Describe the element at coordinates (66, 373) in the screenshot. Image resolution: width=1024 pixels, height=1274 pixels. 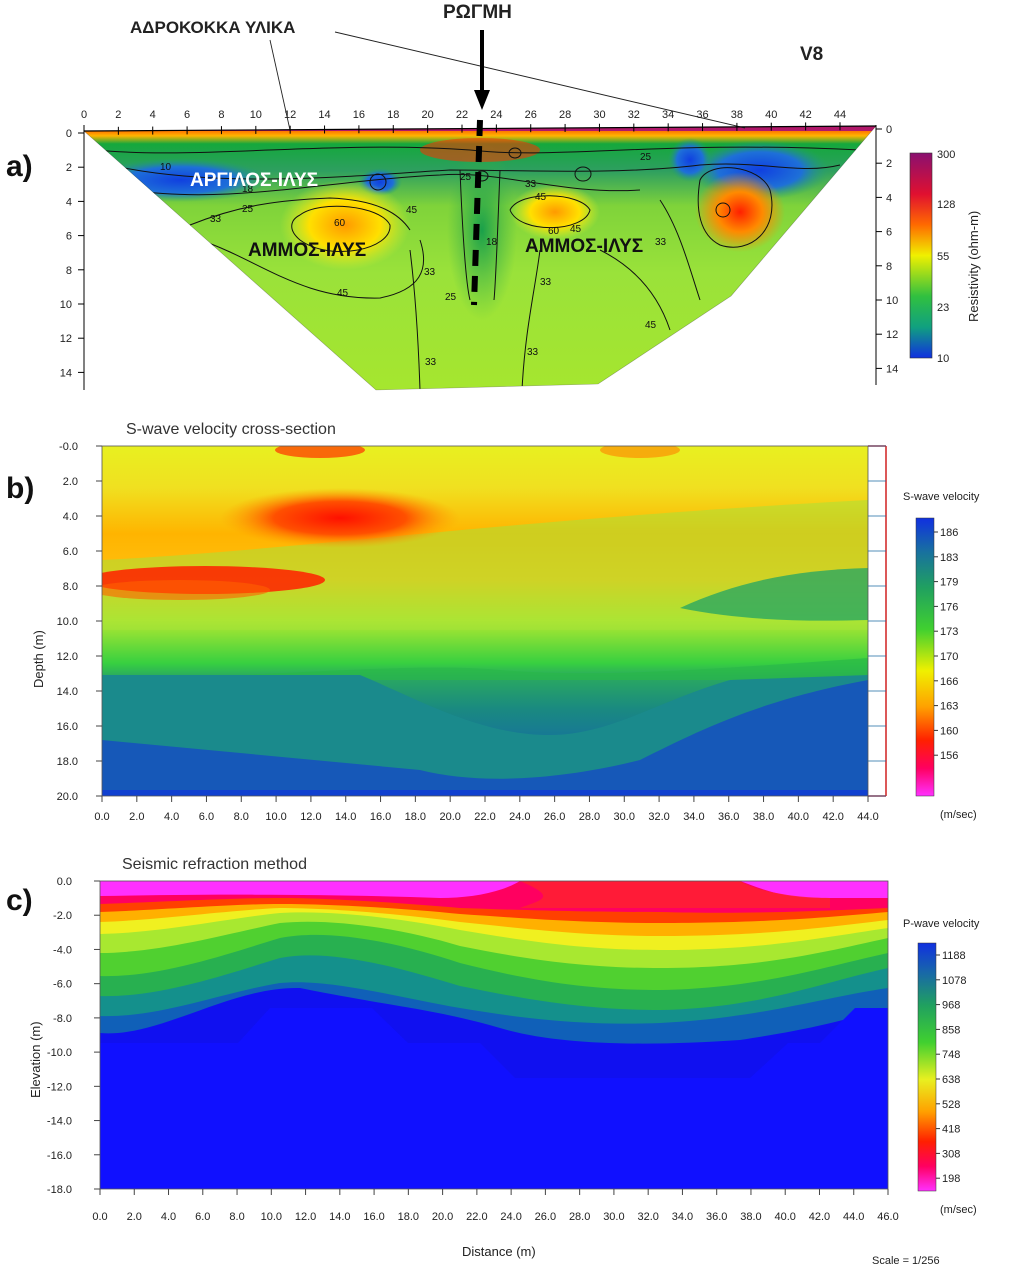
I see `left-axis-tick-label: 14` at that location.